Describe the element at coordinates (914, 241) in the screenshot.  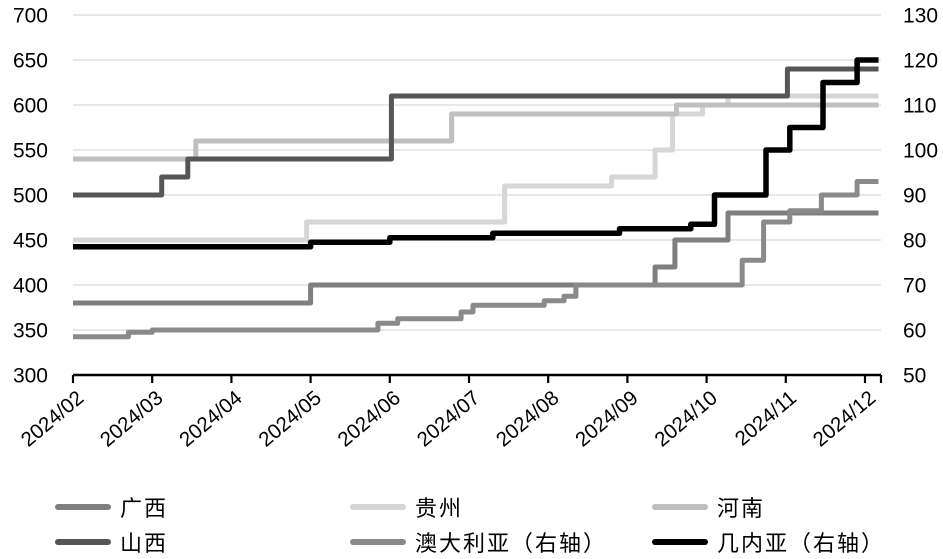
I see `right-axis-tick-label: 80` at that location.